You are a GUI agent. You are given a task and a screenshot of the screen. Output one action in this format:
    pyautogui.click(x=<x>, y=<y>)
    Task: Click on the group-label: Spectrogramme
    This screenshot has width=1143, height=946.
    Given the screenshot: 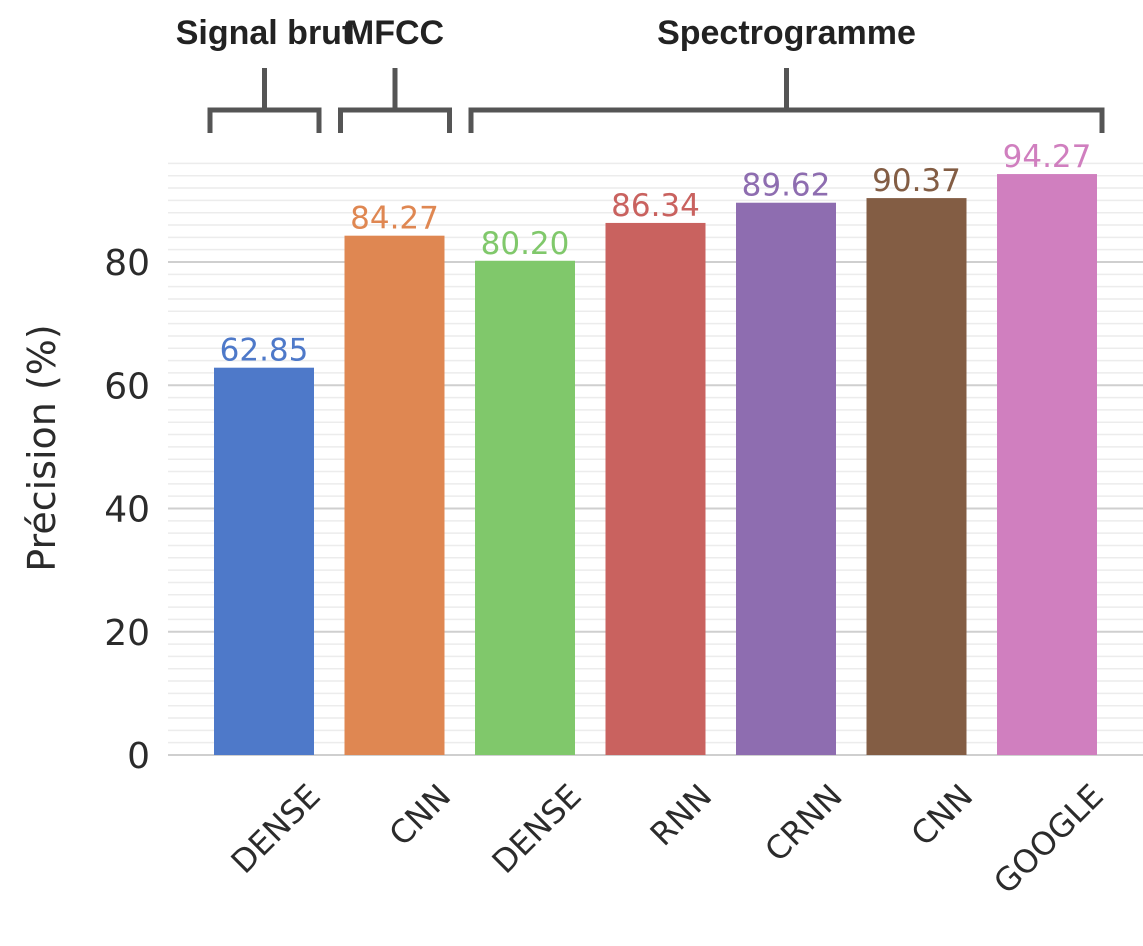 What is the action you would take?
    pyautogui.click(x=786, y=33)
    